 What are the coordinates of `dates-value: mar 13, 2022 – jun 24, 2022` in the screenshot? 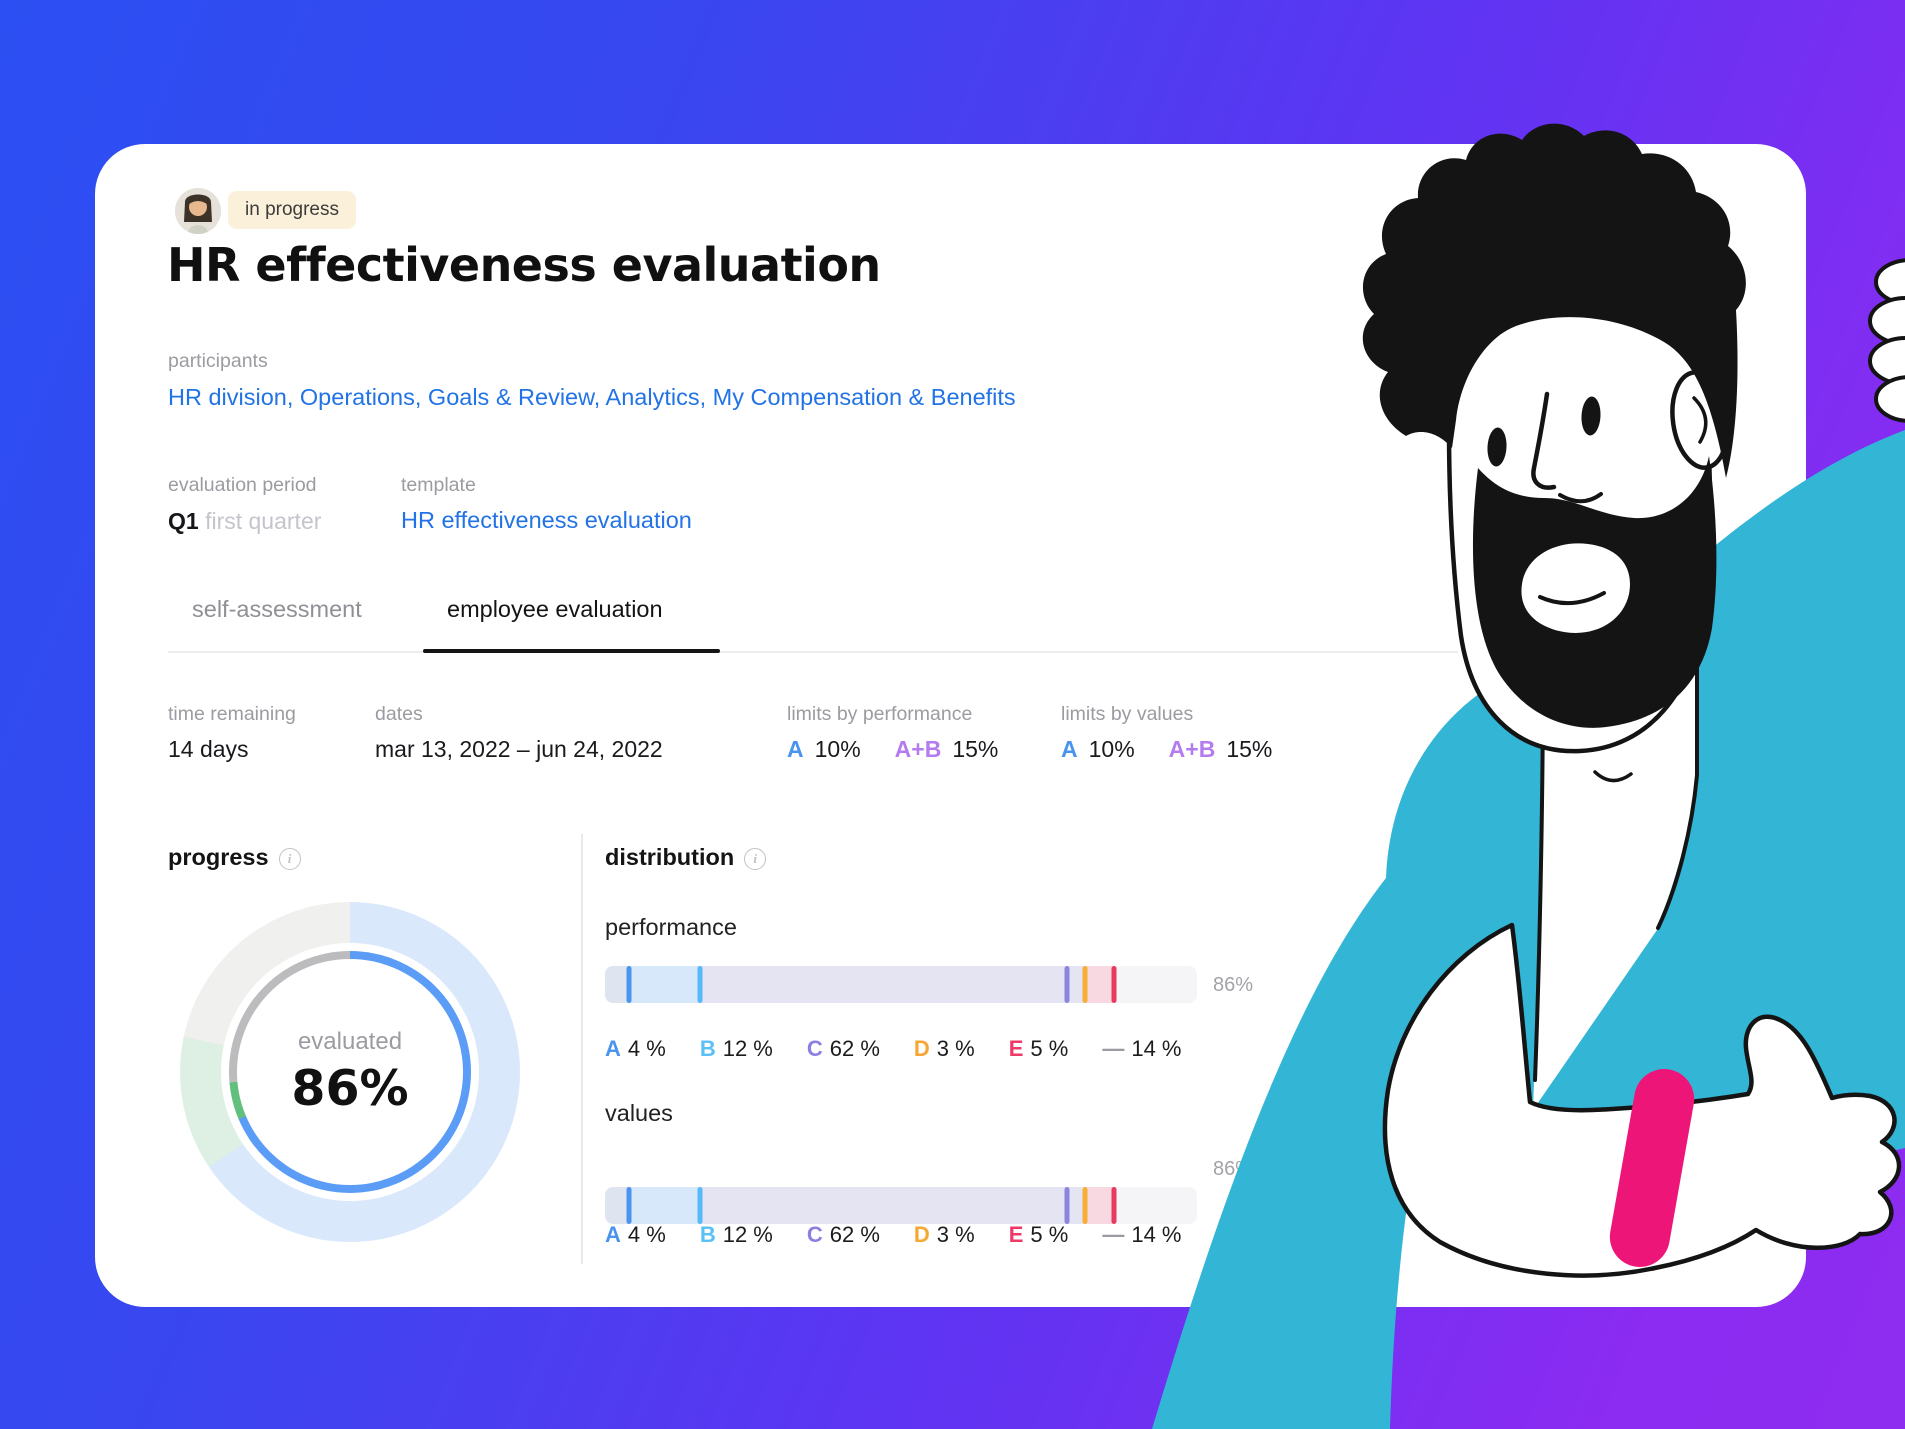 It's located at (519, 749).